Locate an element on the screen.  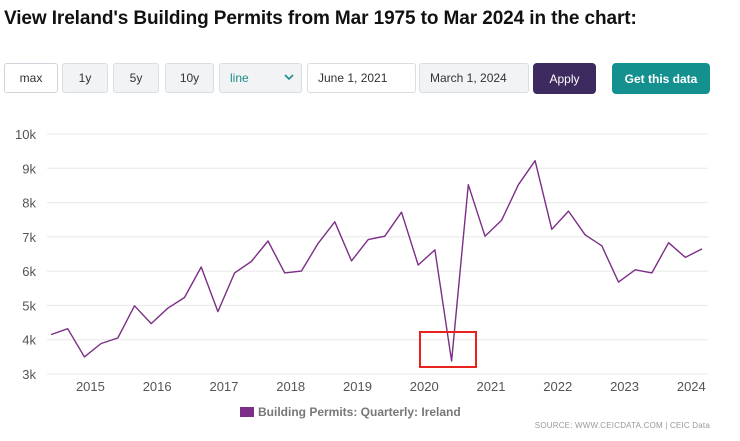
range-5y-button: 5y is located at coordinates (136, 78).